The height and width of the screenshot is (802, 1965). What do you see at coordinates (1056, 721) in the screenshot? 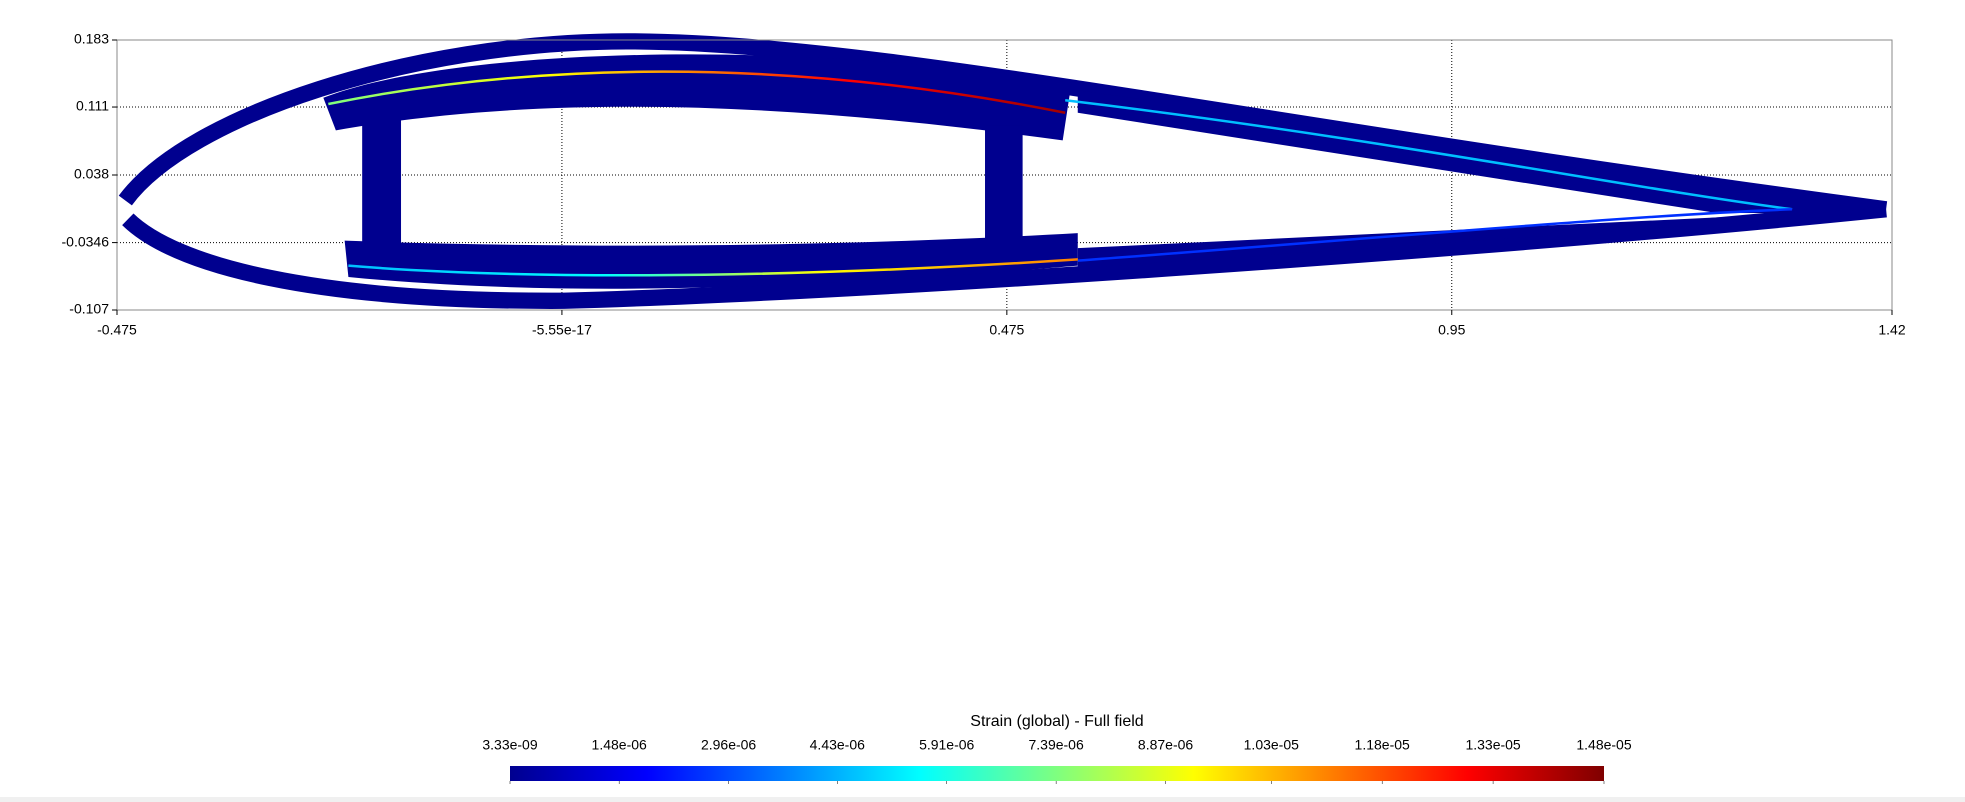
I see `colorbar-title: Strain (global) - Full field` at bounding box center [1056, 721].